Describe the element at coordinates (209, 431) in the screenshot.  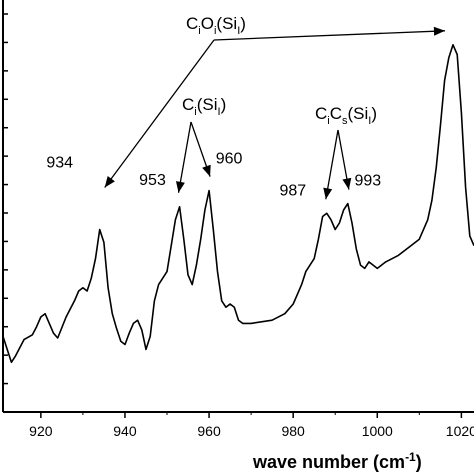
I see `x-tick-label: 960` at that location.